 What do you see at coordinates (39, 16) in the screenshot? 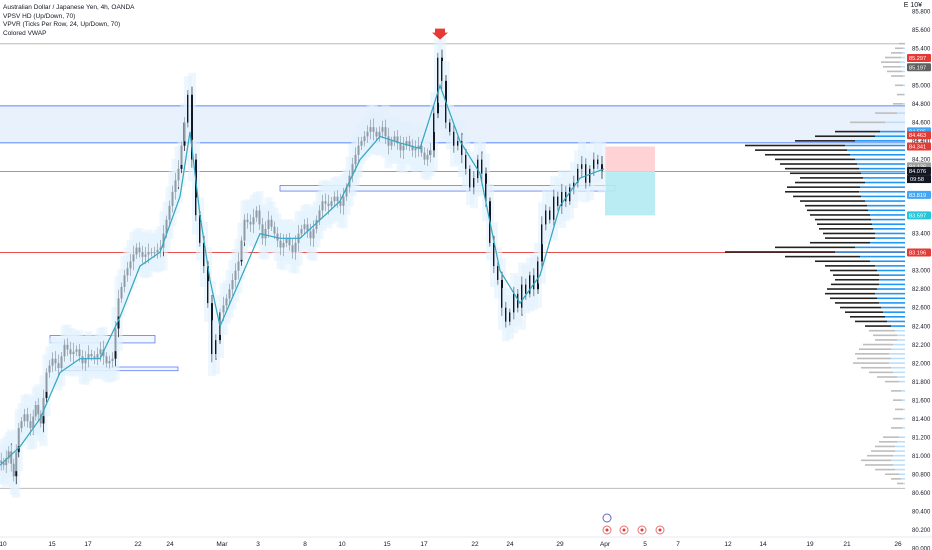
I see `indicator-vpsv: VPSV HD (Up/Down, 70)` at bounding box center [39, 16].